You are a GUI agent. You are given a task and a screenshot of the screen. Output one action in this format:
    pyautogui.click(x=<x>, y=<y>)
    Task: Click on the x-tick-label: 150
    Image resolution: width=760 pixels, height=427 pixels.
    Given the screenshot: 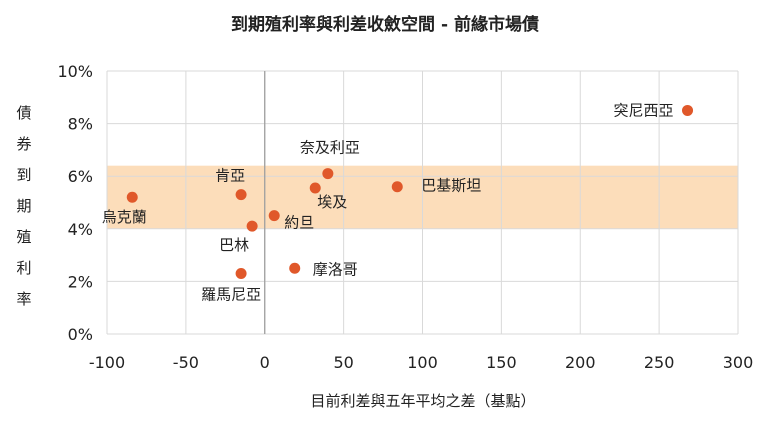 What is the action you would take?
    pyautogui.click(x=501, y=362)
    